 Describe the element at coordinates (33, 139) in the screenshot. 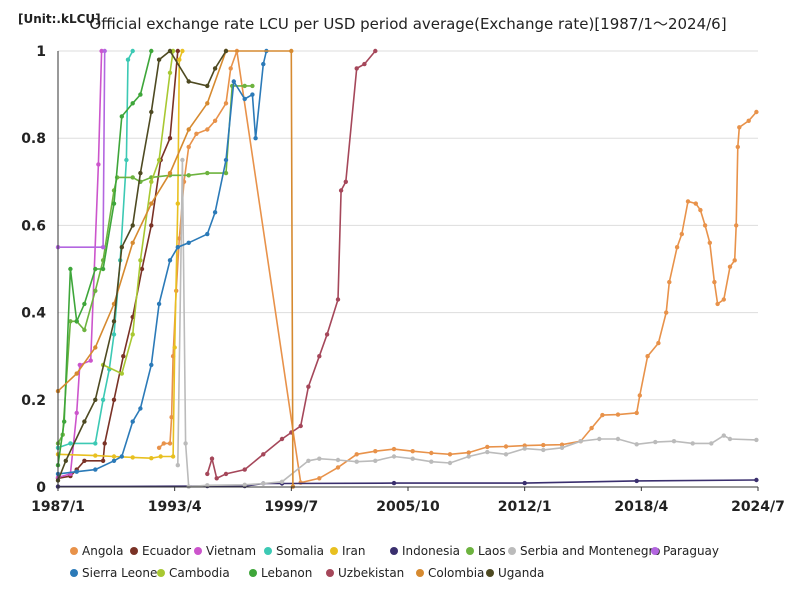

I see `y-tick-label: 0.8` at that location.